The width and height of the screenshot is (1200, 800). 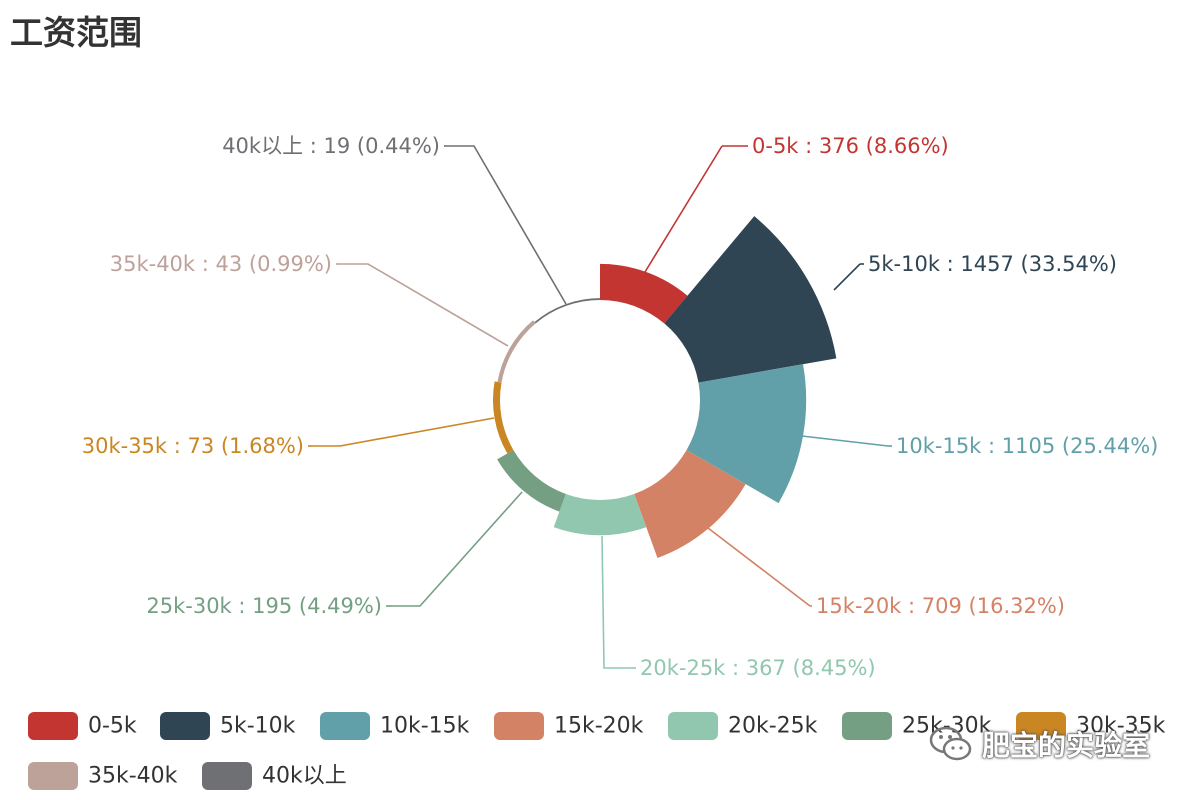 What do you see at coordinates (53, 726) in the screenshot?
I see `legend-swatch-0-5k` at bounding box center [53, 726].